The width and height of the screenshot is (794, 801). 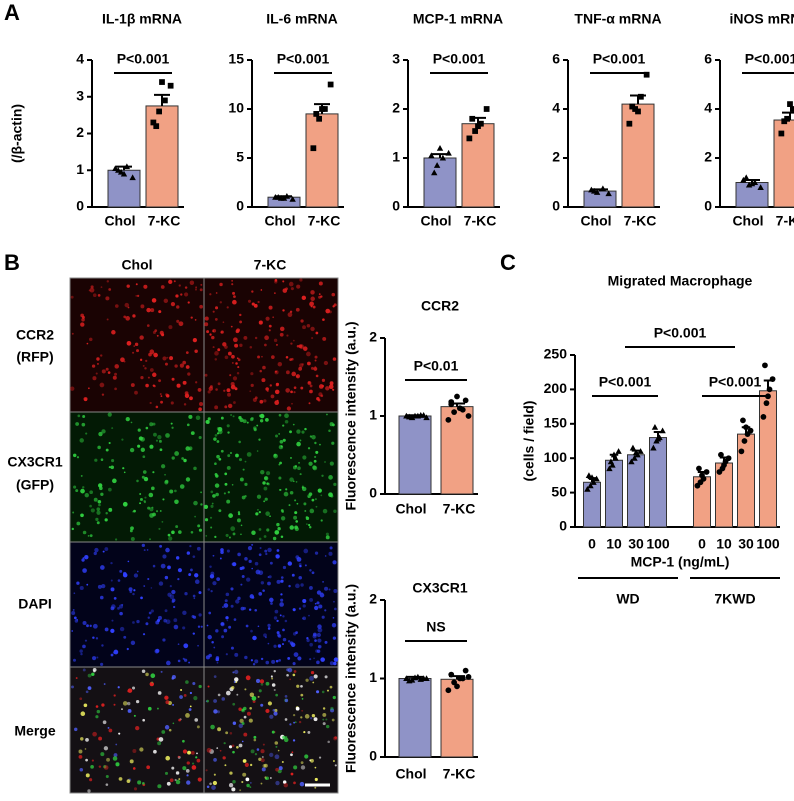 I want to click on y-tick-label: 6, so click(x=556, y=59).